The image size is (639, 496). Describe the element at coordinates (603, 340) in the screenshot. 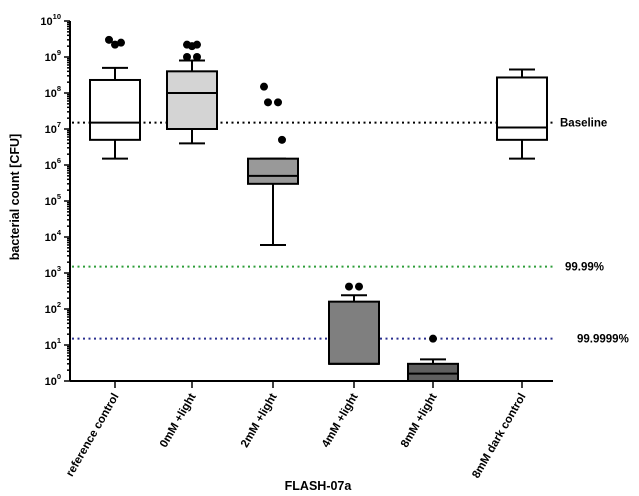

I see `reference-line-label: 99.9999%` at that location.